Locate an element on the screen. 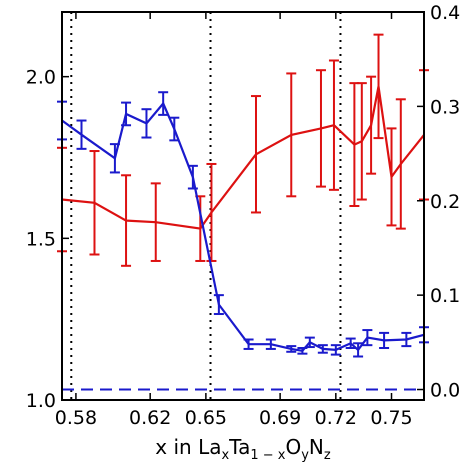 This screenshot has height=474, width=474. y-right-tick-label: 0.0 is located at coordinates (445, 391).